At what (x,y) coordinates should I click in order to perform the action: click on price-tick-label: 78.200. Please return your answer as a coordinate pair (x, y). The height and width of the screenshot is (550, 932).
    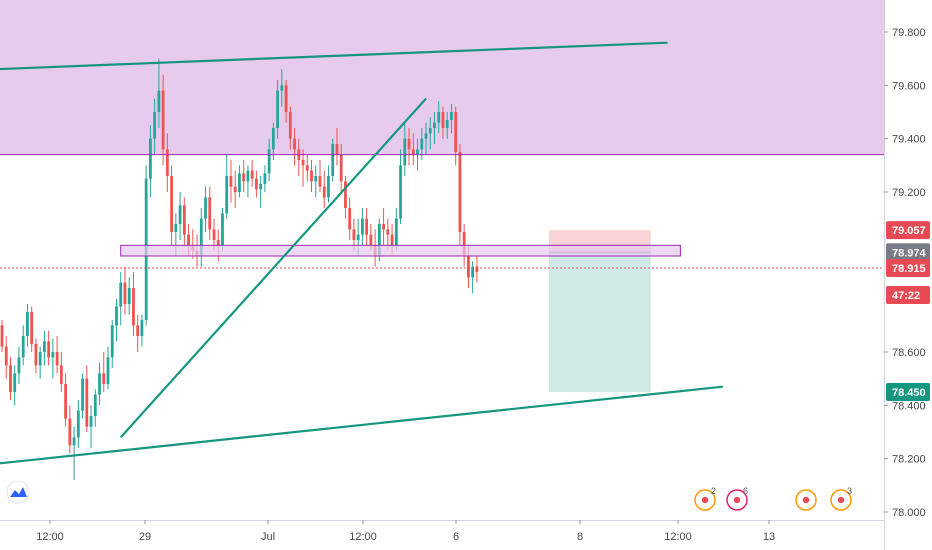
    Looking at the image, I should click on (909, 460).